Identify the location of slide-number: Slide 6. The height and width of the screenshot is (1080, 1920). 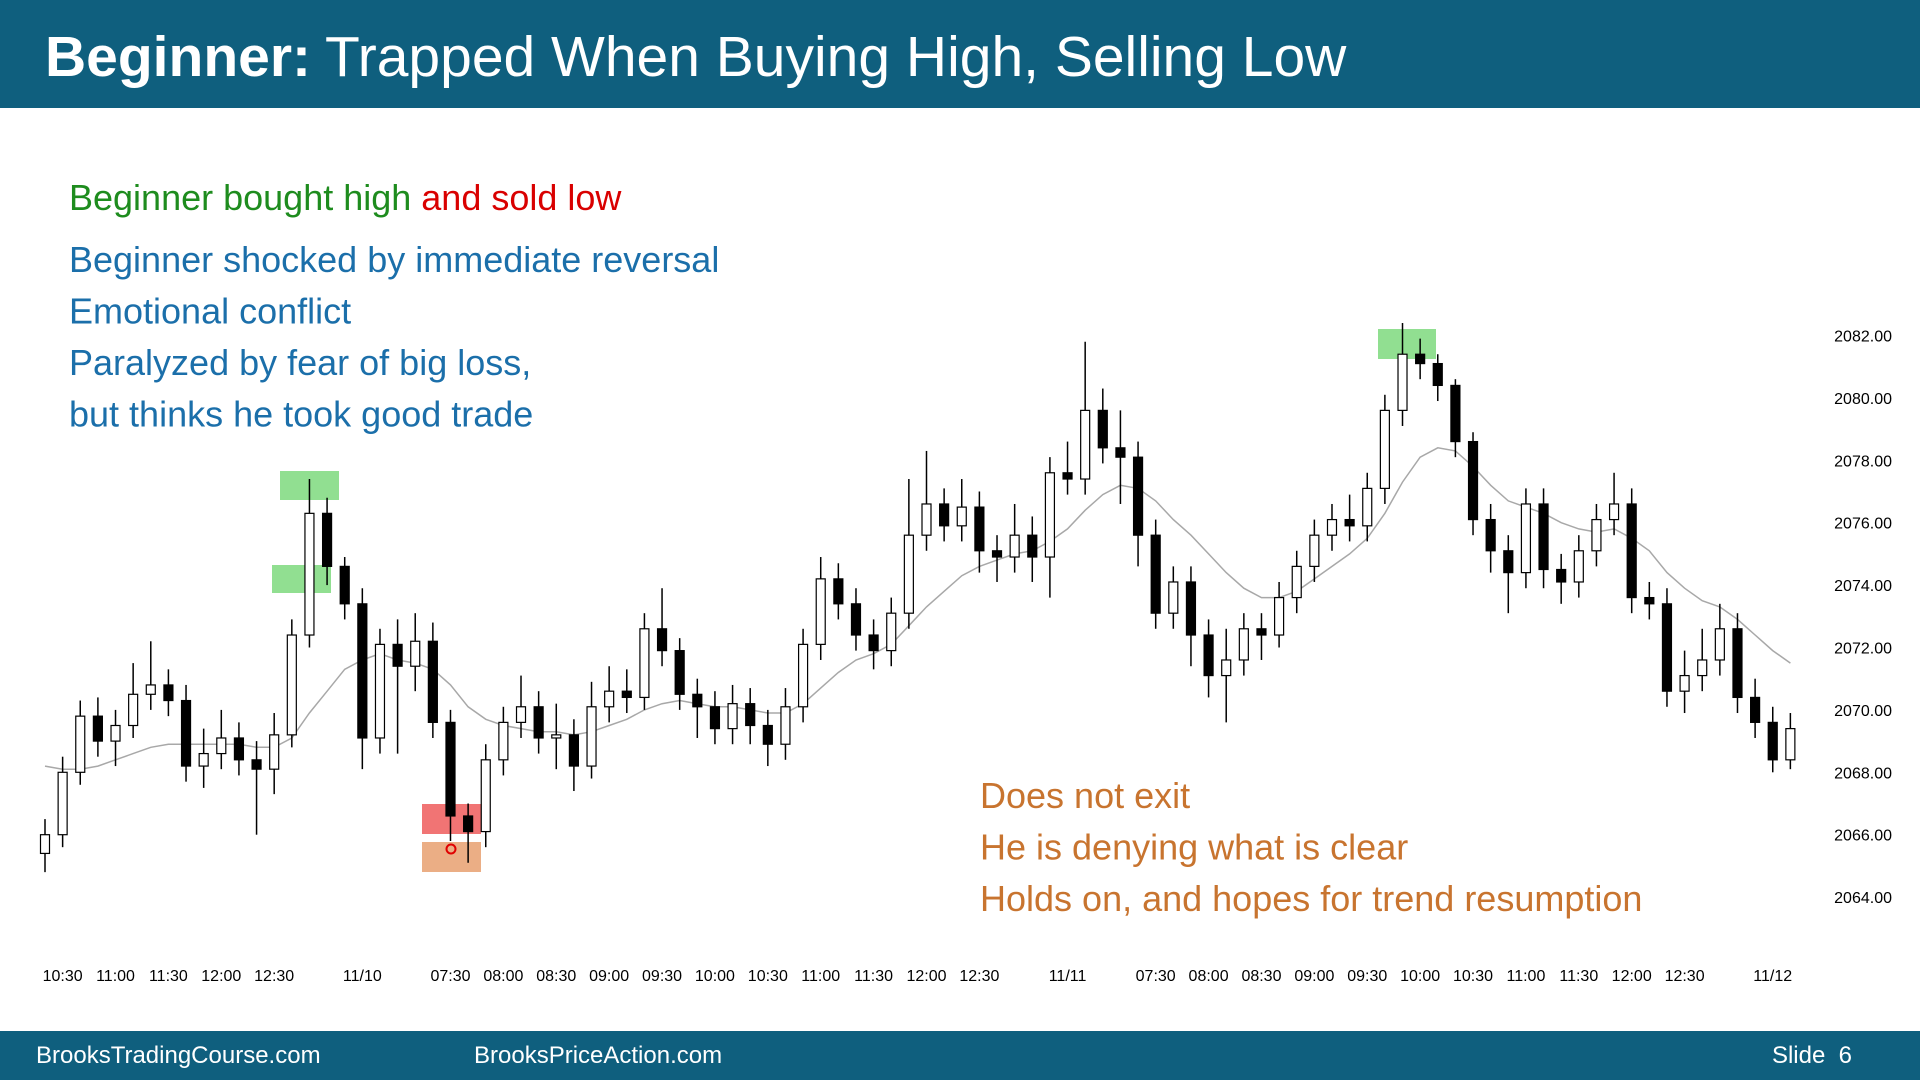
(1812, 1055).